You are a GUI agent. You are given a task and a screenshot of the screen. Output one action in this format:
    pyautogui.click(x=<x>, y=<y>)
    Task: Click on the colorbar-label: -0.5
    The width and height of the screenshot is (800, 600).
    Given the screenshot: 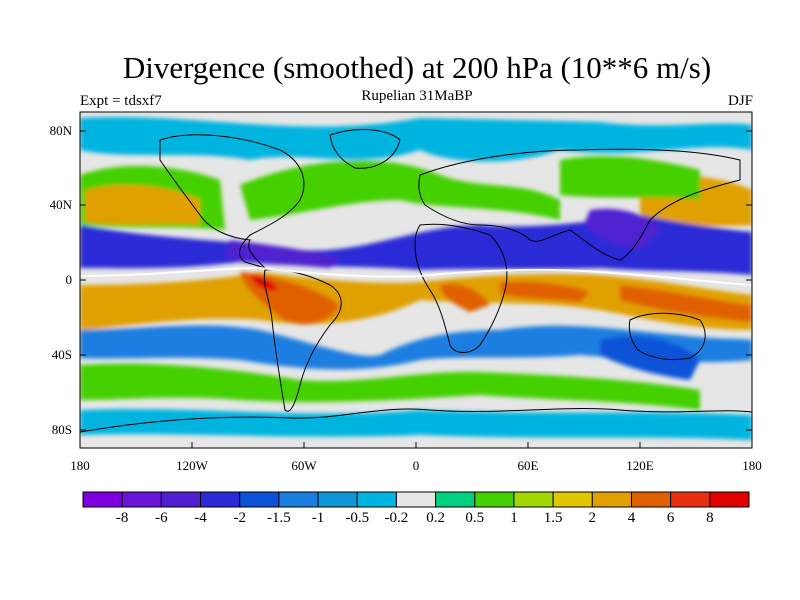 What is the action you would take?
    pyautogui.click(x=357, y=518)
    